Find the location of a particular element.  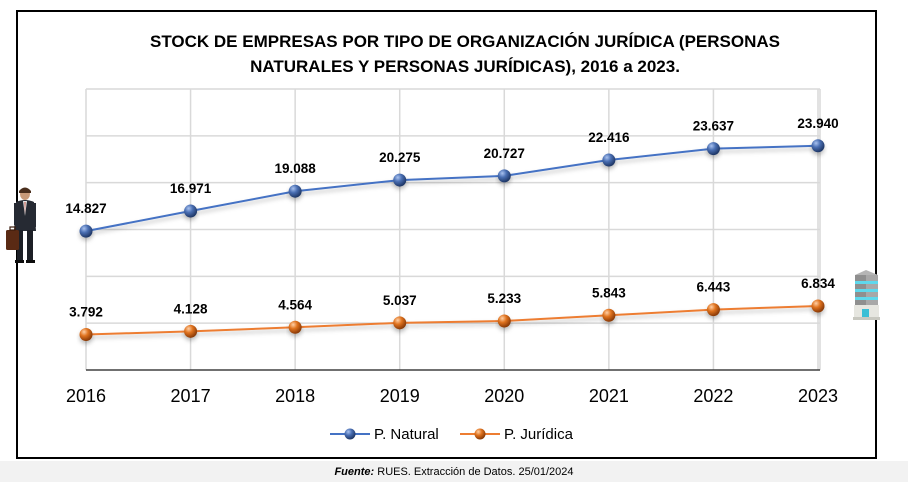

data-label-juridica: 6.443 is located at coordinates (714, 287).